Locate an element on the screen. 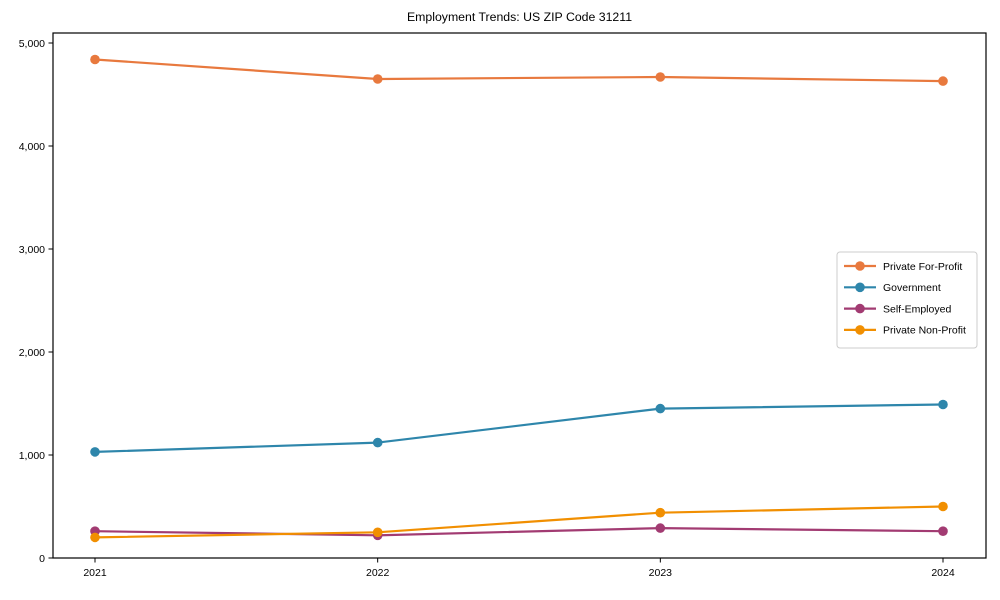 Image resolution: width=1000 pixels, height=600 pixels. series-line-private-for-profit is located at coordinates (519, 70).